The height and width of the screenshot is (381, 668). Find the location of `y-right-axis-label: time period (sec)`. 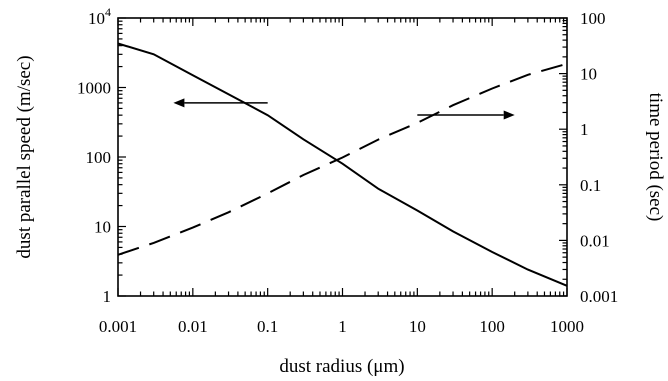

y-right-axis-label: time period (sec) is located at coordinates (655, 157).